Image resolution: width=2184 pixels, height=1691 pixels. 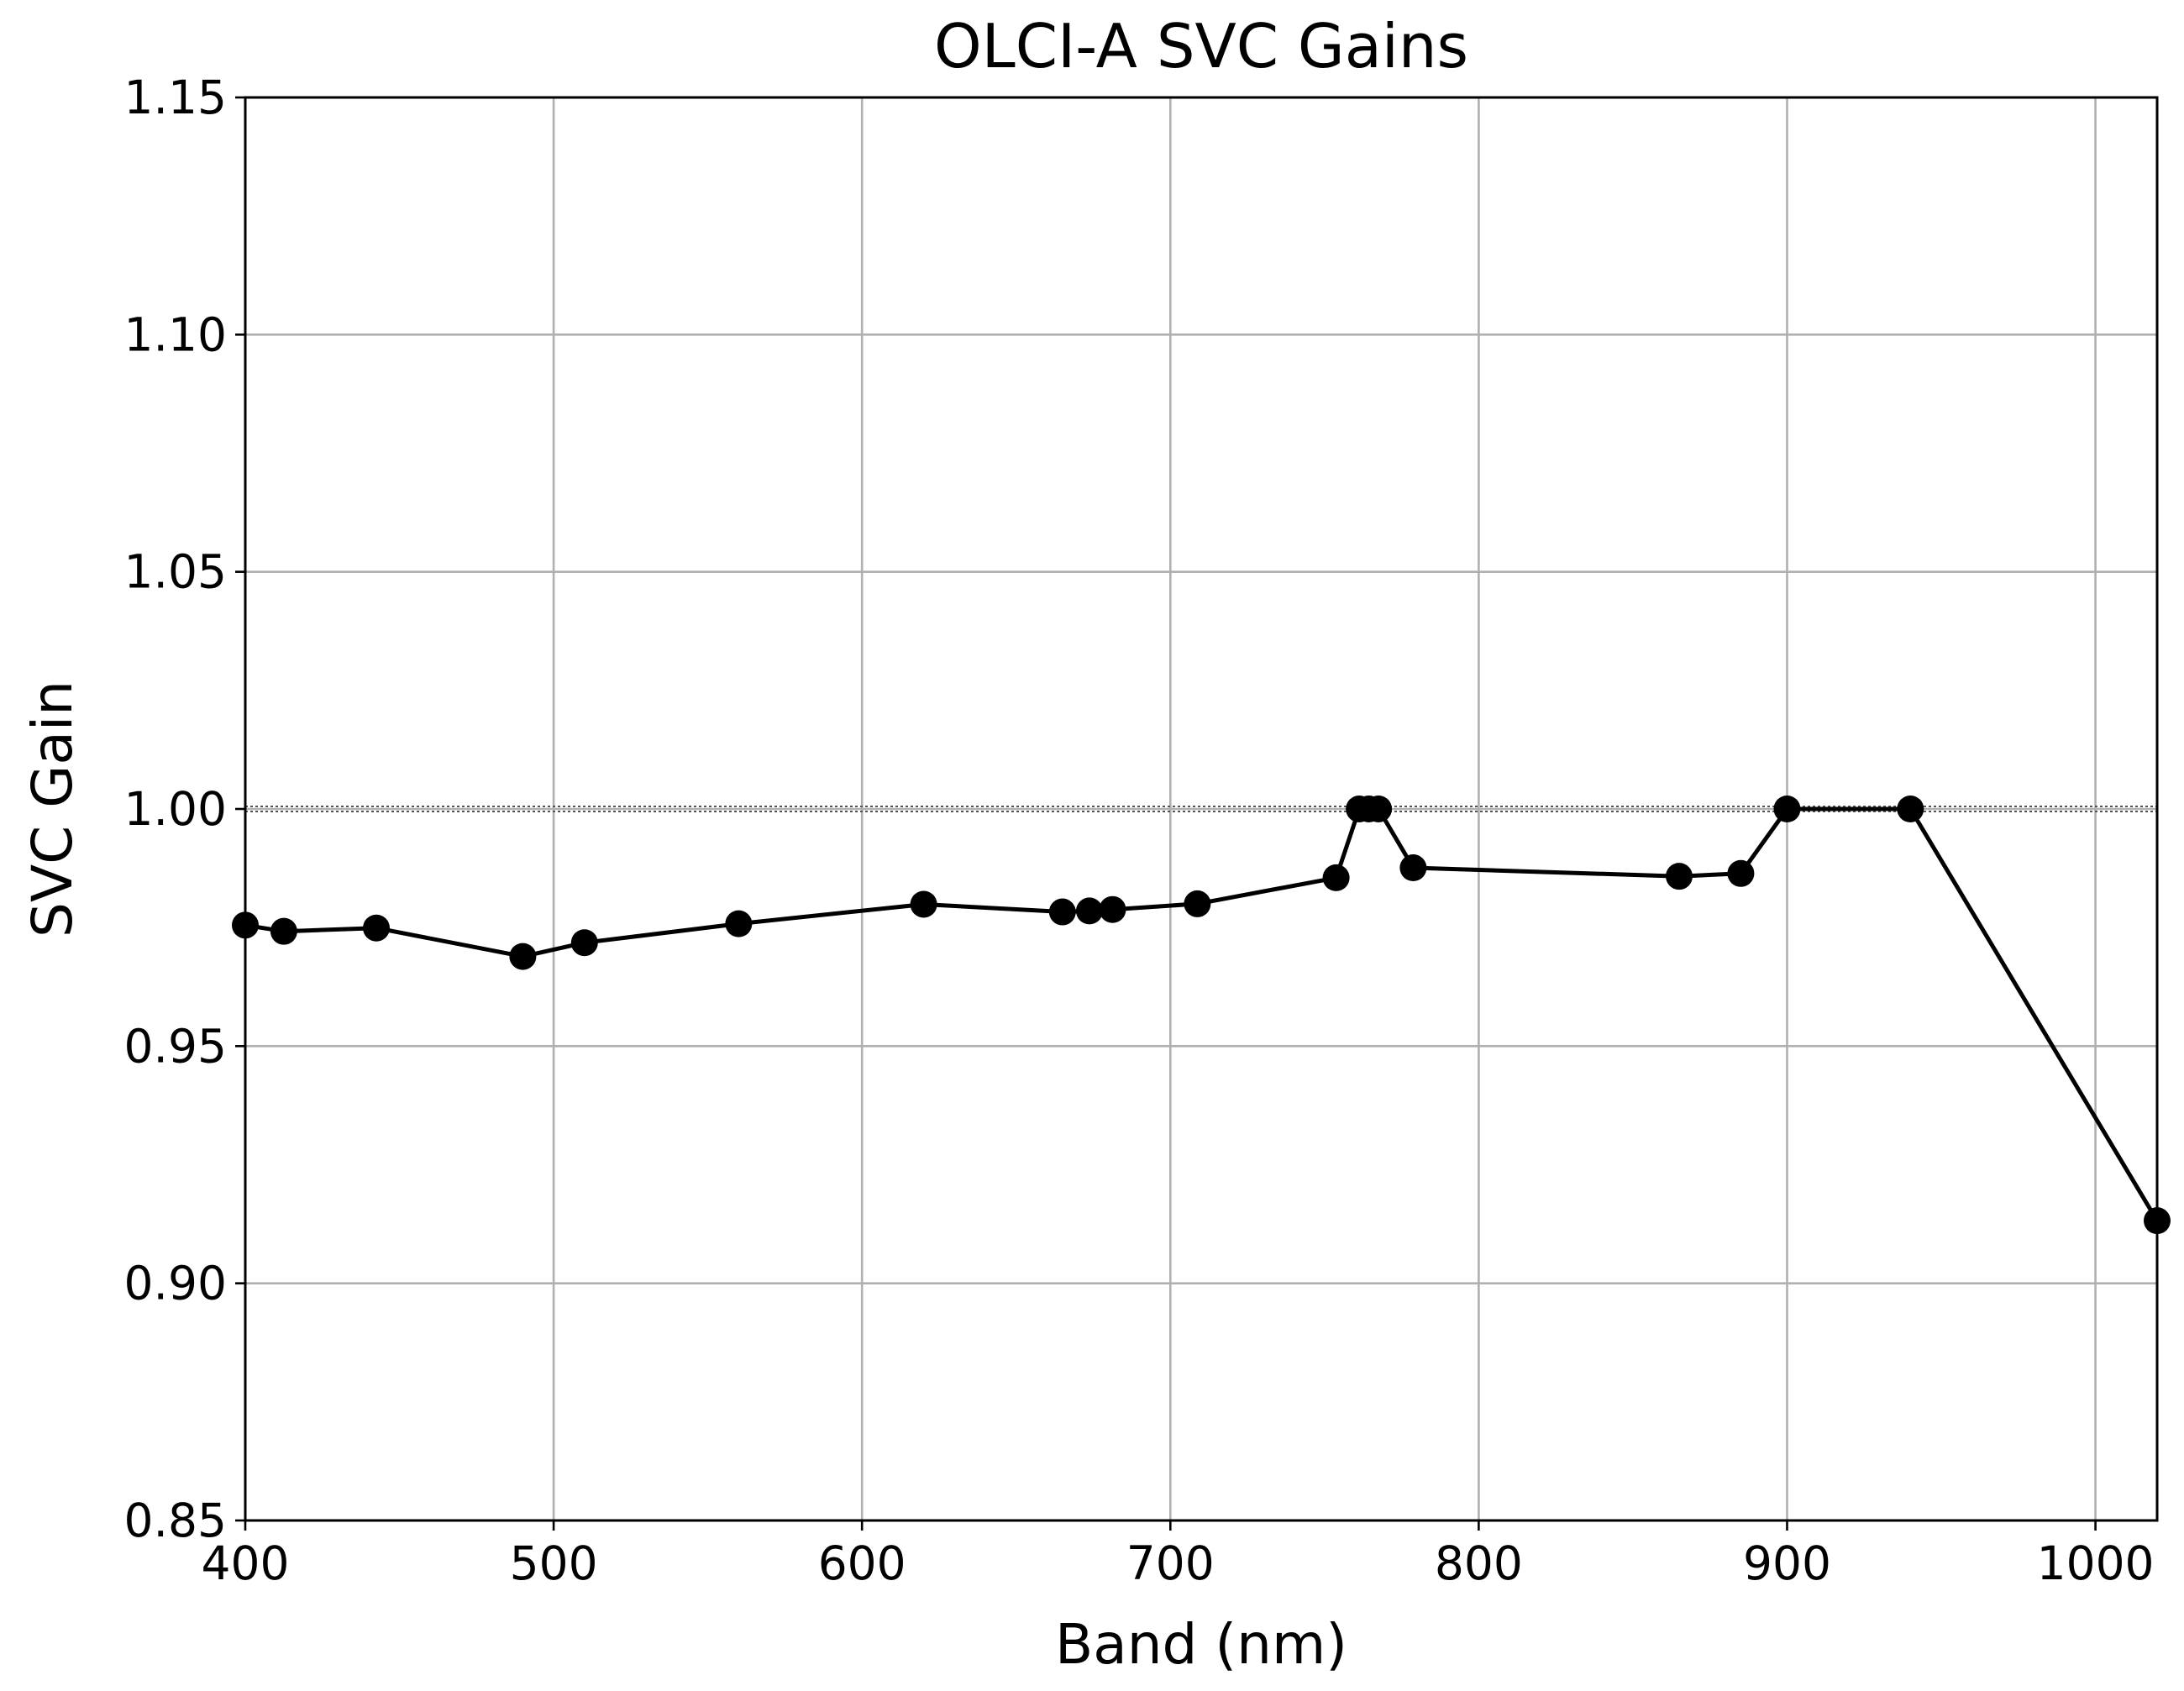 I want to click on y-tick-label: 0.90, so click(x=175, y=1283).